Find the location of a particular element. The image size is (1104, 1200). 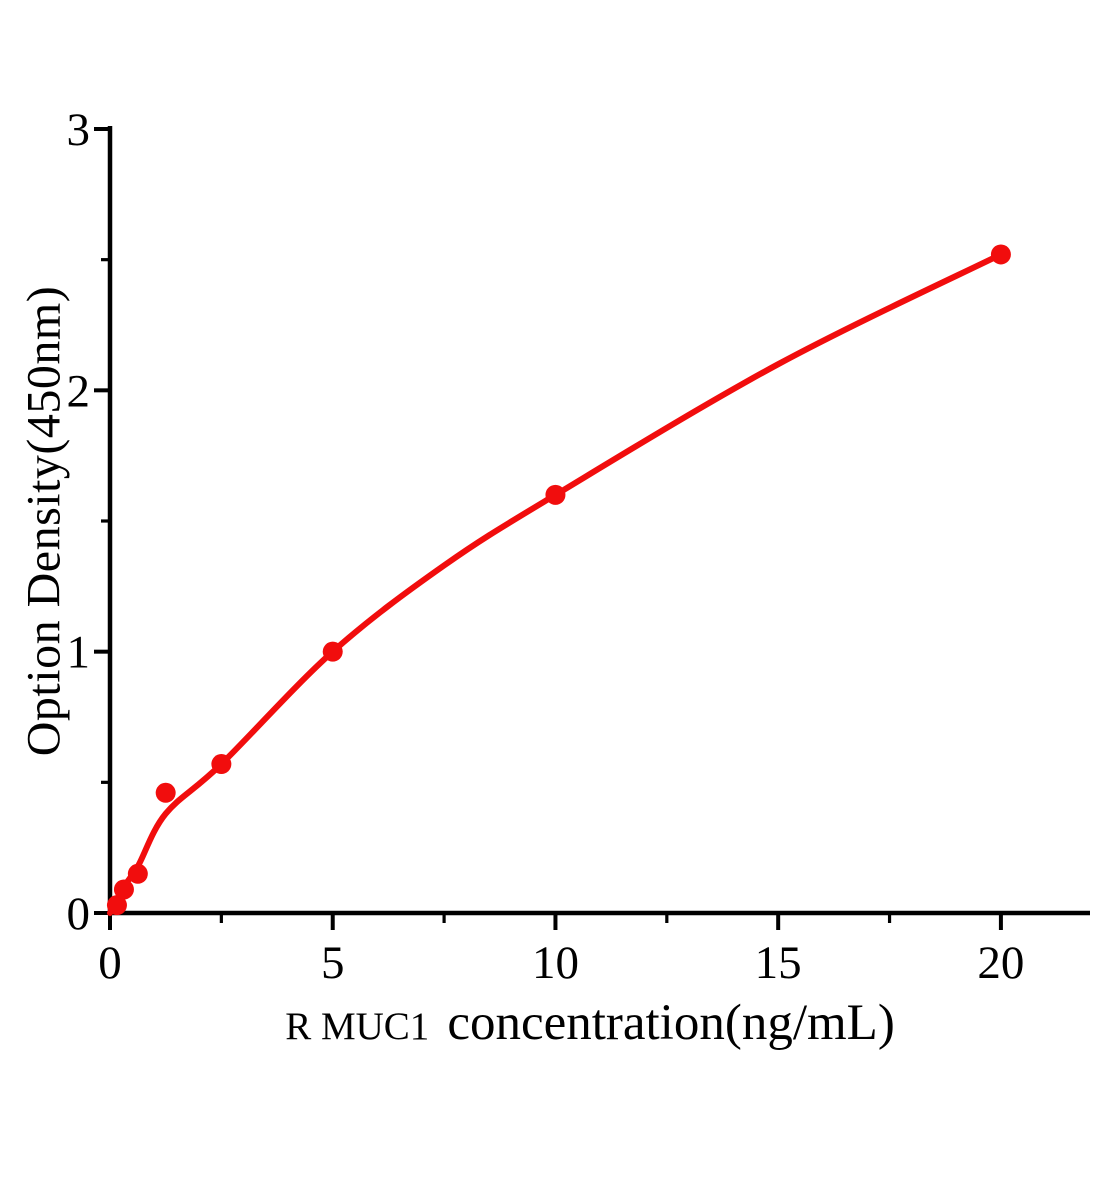

x-tick-label: 5 is located at coordinates (333, 963).